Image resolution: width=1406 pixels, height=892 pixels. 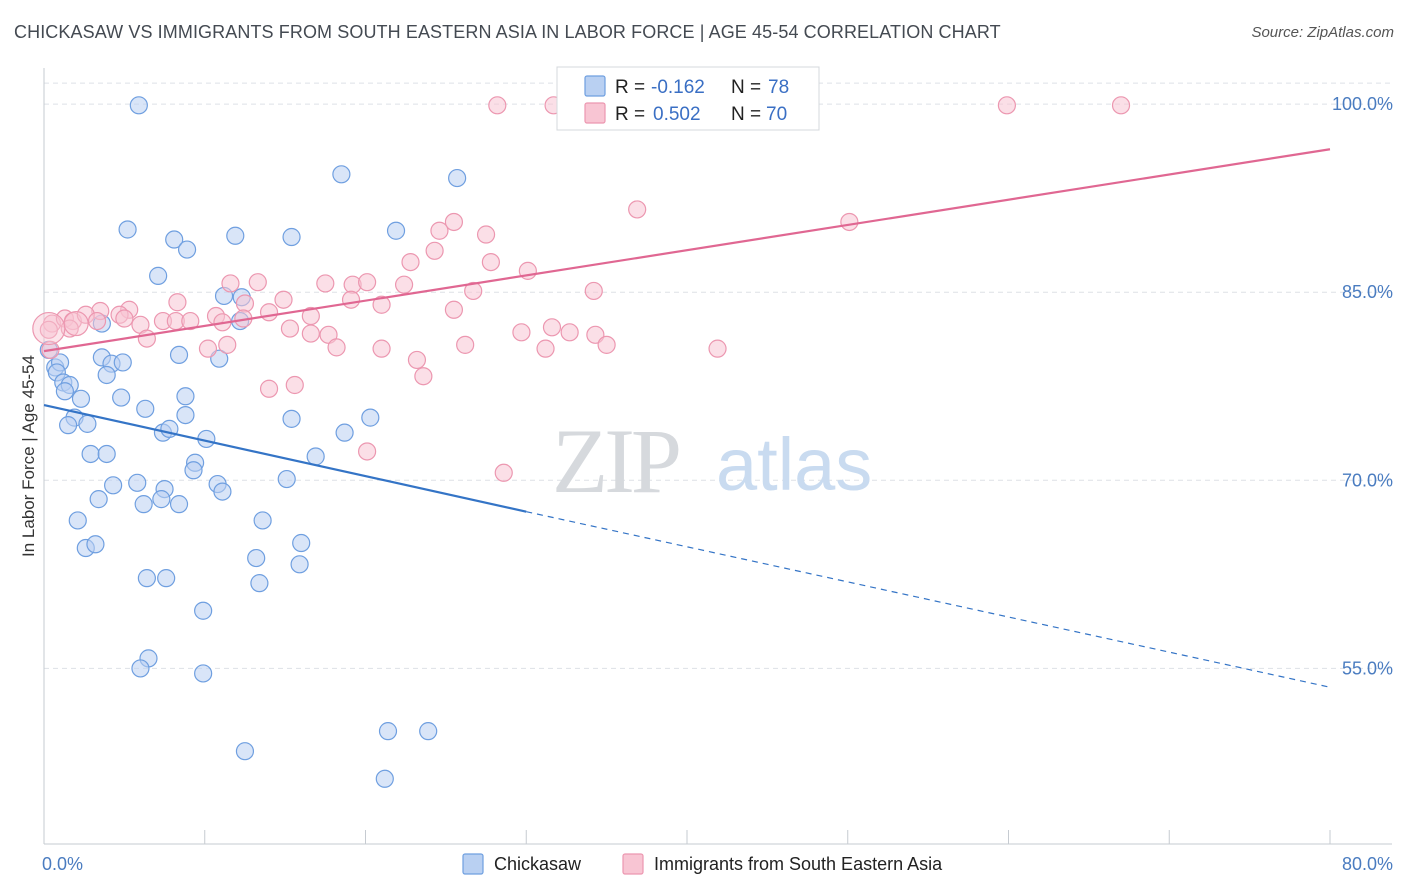 I want to click on series-legend-label-immigrants: Immigrants from South Eastern Asia, so click(x=798, y=864).